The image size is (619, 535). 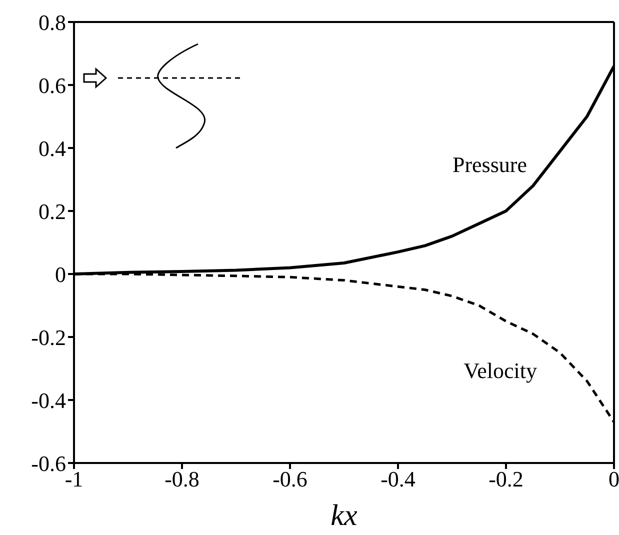 What do you see at coordinates (52, 22) in the screenshot?
I see `y-tick-label: 0.8` at bounding box center [52, 22].